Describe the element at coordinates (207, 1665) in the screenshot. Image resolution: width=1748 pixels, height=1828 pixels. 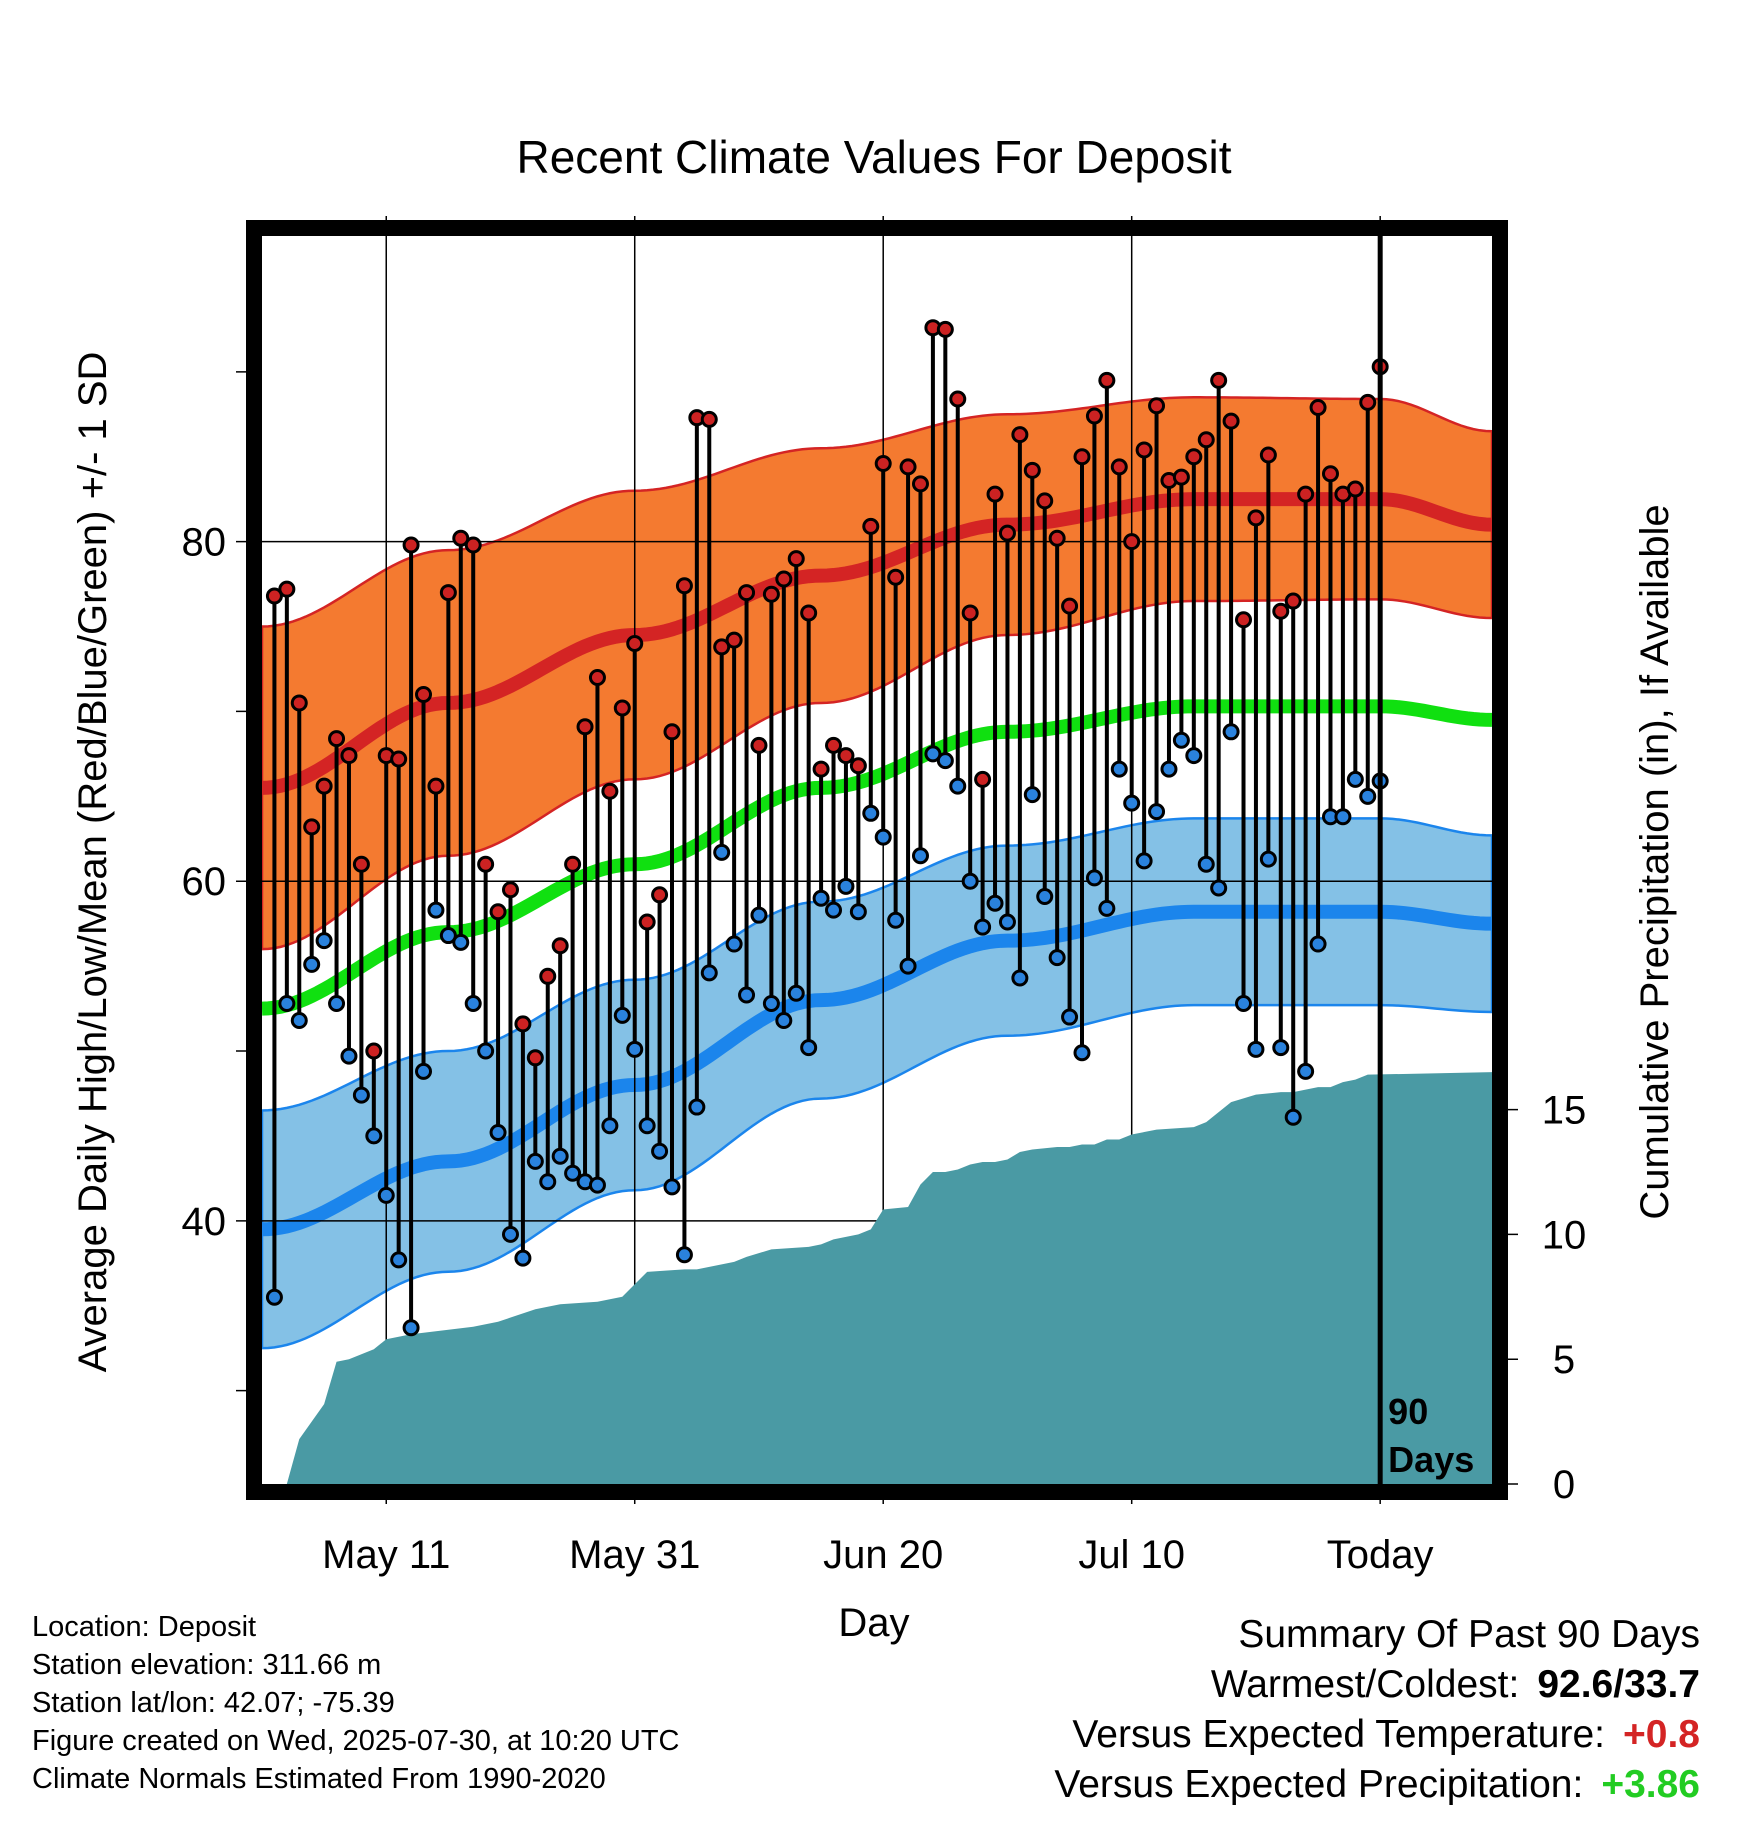
I see `elevation-text: Station elevation: 311.66 m` at that location.